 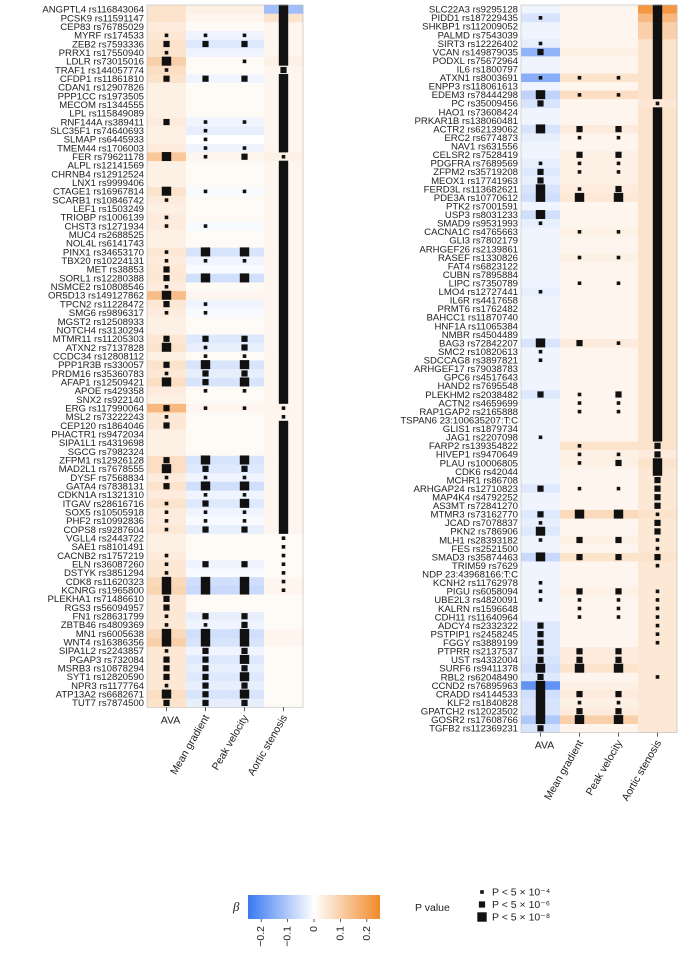 What do you see at coordinates (475, 61) in the screenshot?
I see `row-label: PODXL rs75672964` at bounding box center [475, 61].